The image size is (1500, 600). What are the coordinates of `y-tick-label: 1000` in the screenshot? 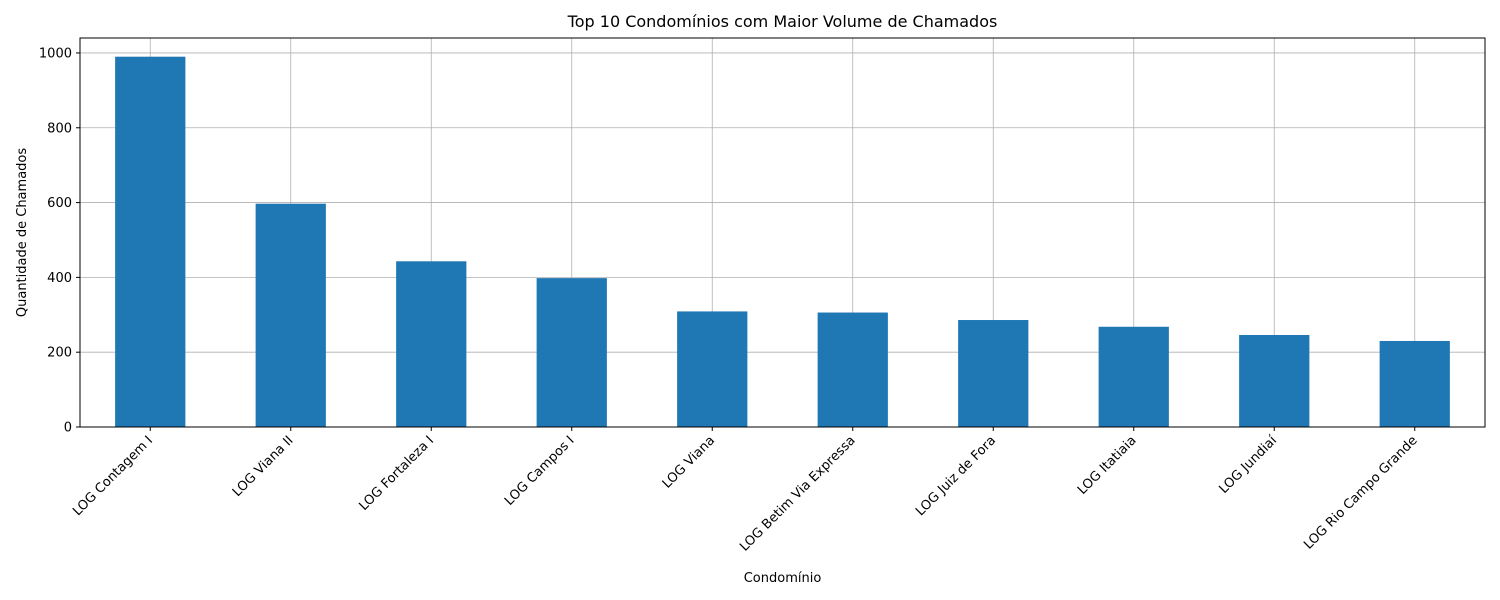 It's located at (55, 53).